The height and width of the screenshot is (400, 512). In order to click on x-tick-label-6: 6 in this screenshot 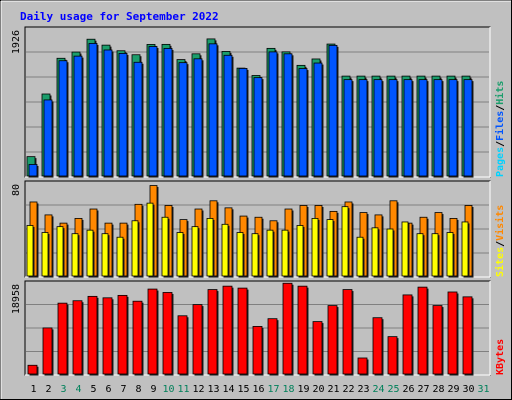, I will do `click(108, 389)`.